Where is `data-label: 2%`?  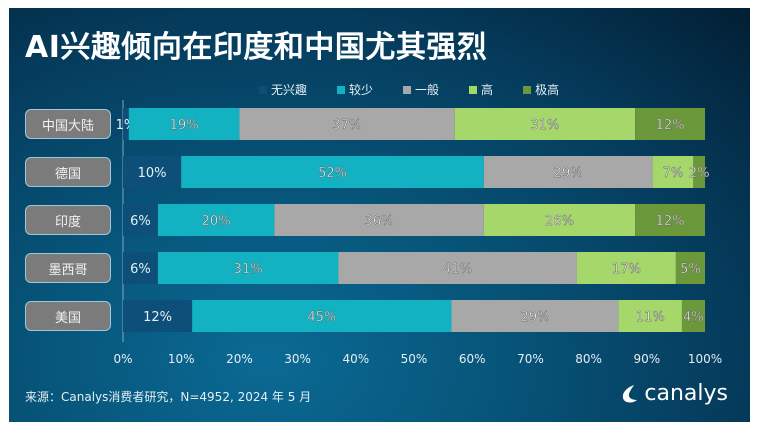 data-label: 2% is located at coordinates (699, 173).